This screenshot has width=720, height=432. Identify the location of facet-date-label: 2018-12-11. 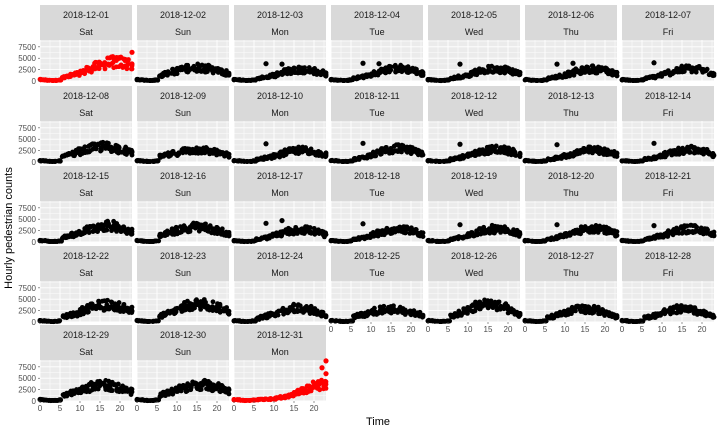
(376, 96).